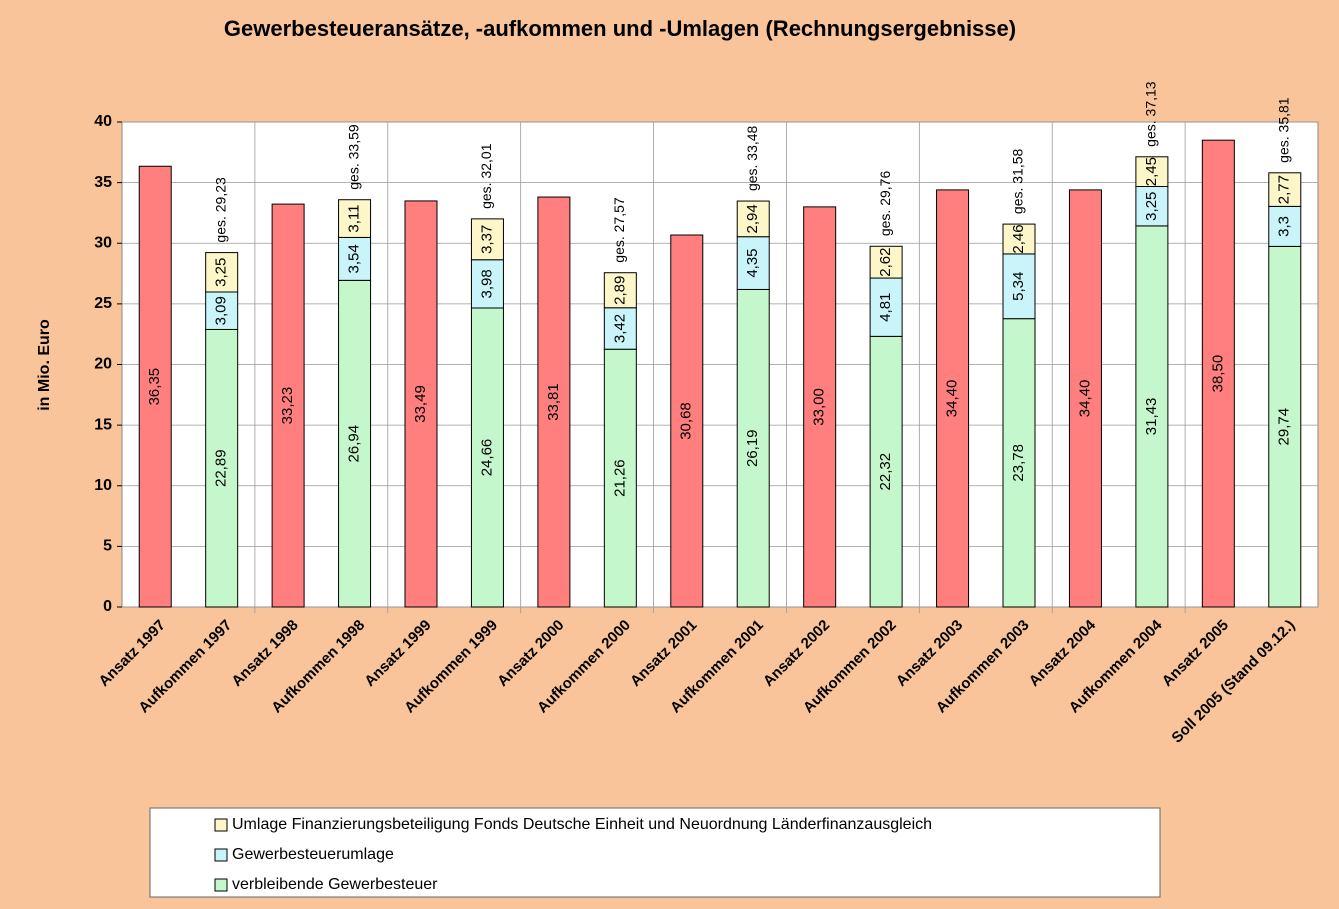 This screenshot has width=1339, height=909. What do you see at coordinates (752, 448) in the screenshot?
I see `value-label: 26,19` at bounding box center [752, 448].